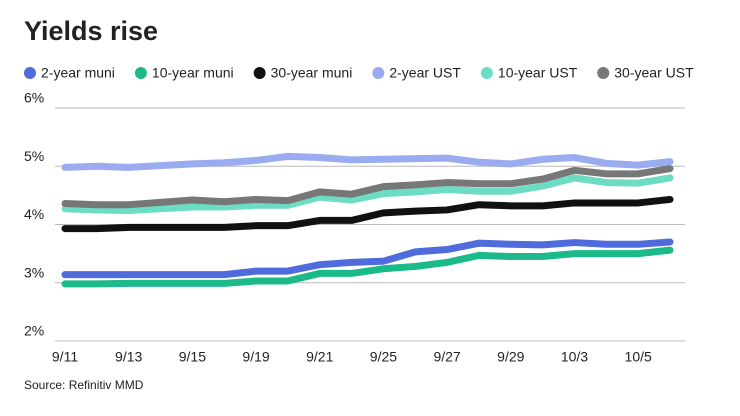 This screenshot has height=416, width=740. What do you see at coordinates (65, 357) in the screenshot?
I see `x-tick-label: 9/11` at bounding box center [65, 357].